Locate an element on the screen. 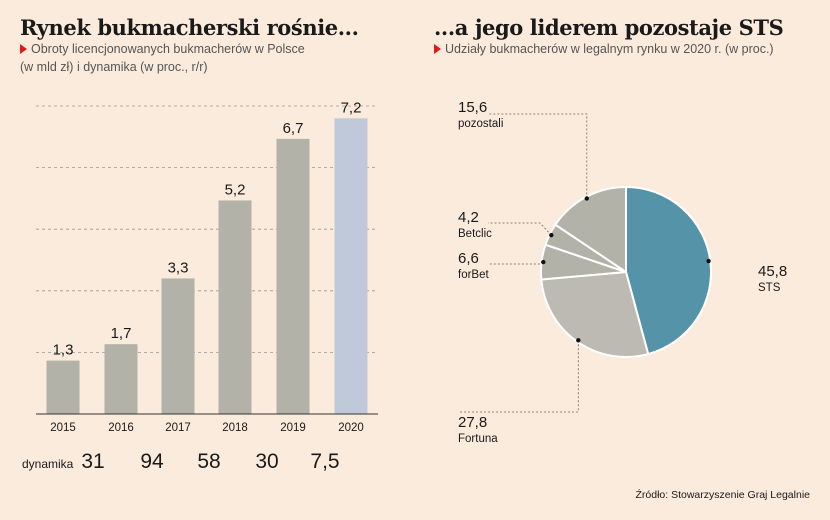  bar-value-label: 1,7 is located at coordinates (121, 333).